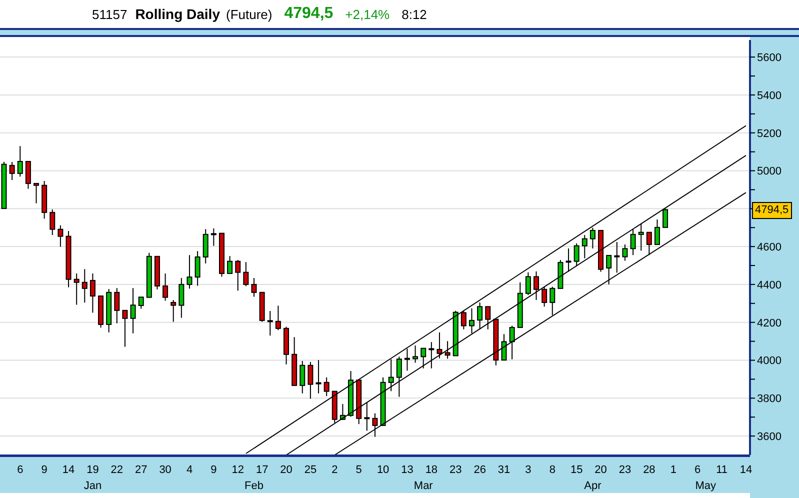 The width and height of the screenshot is (799, 498). What do you see at coordinates (722, 470) in the screenshot?
I see `x-tick-label: 11` at bounding box center [722, 470].